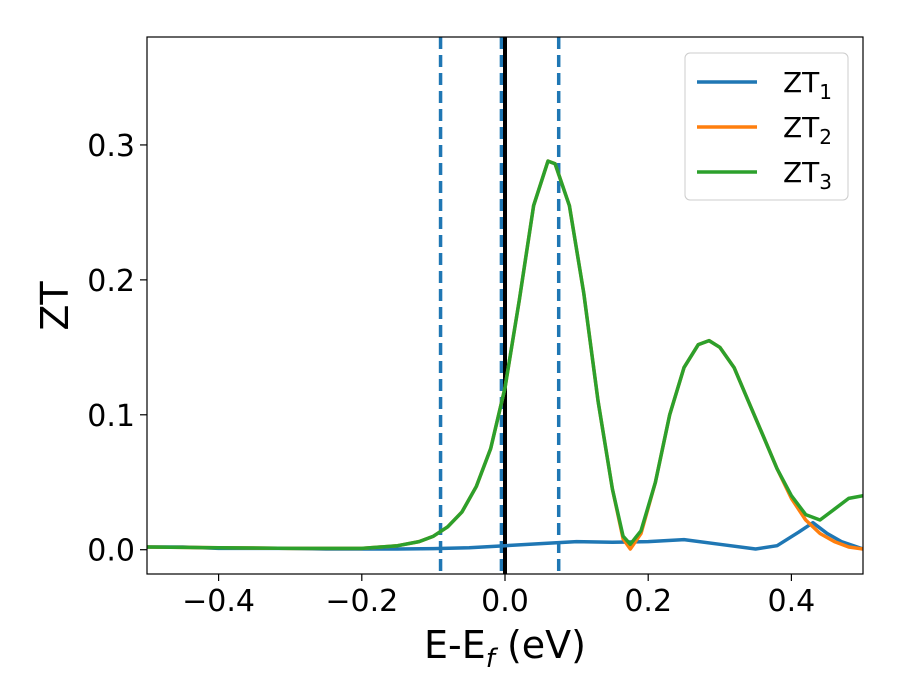 This screenshot has height=700, width=900. What do you see at coordinates (111, 416) in the screenshot?
I see `y-tick-label: 0.1` at bounding box center [111, 416].